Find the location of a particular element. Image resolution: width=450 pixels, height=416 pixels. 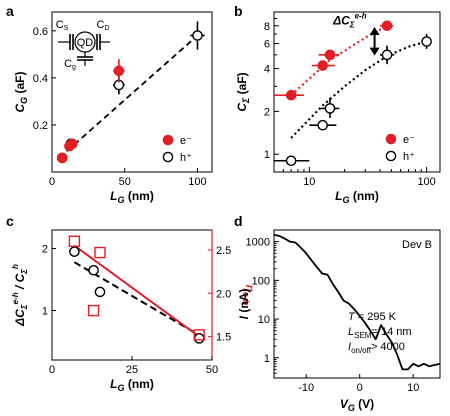

fit-line-e is located at coordinates (339, 60).